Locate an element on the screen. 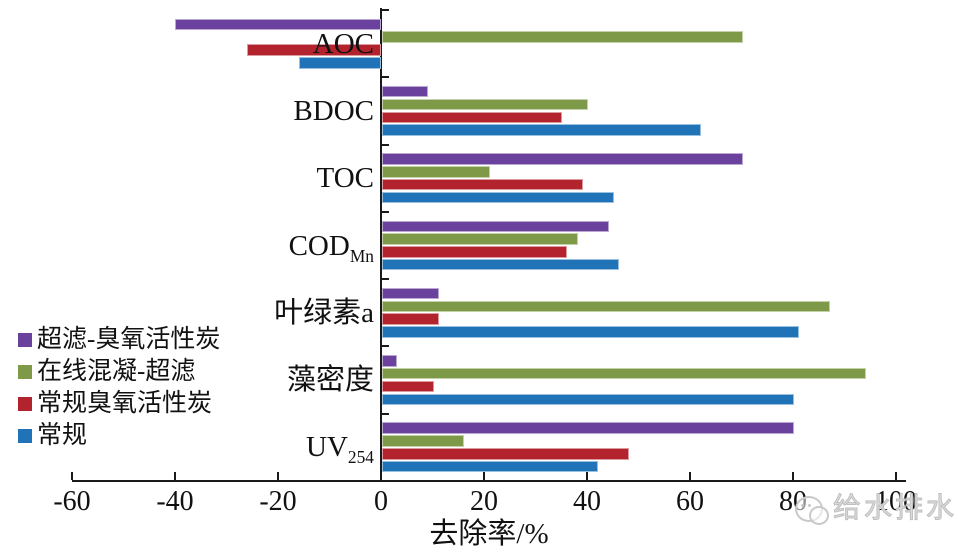 This screenshot has width=958, height=556. zero-axis-line is located at coordinates (381, 245).